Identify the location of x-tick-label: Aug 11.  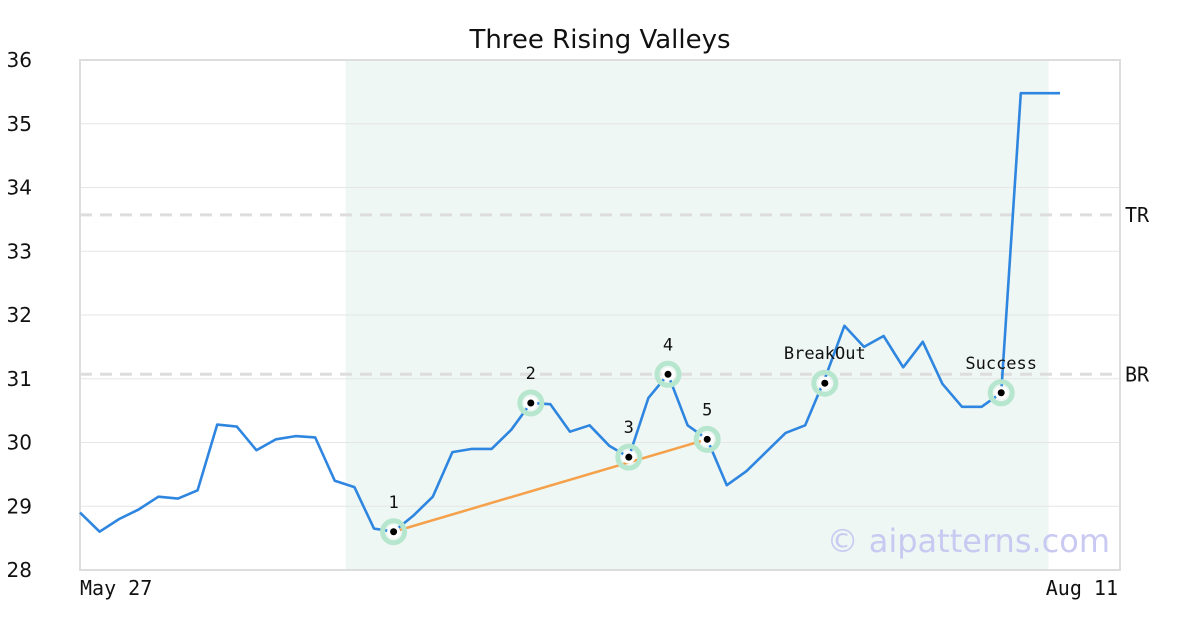
(1082, 588).